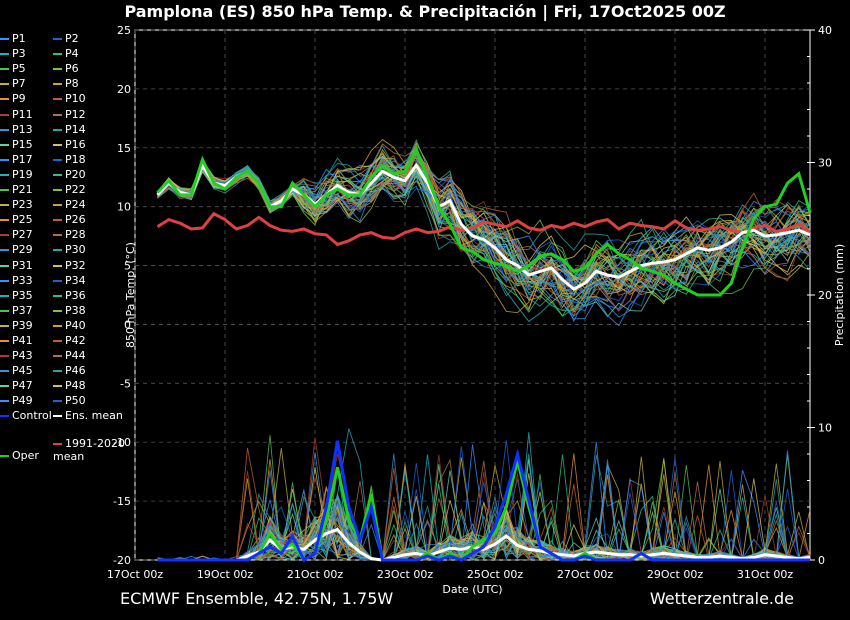  I want to click on x-tick-label: 23Oct 00z, so click(405, 574).